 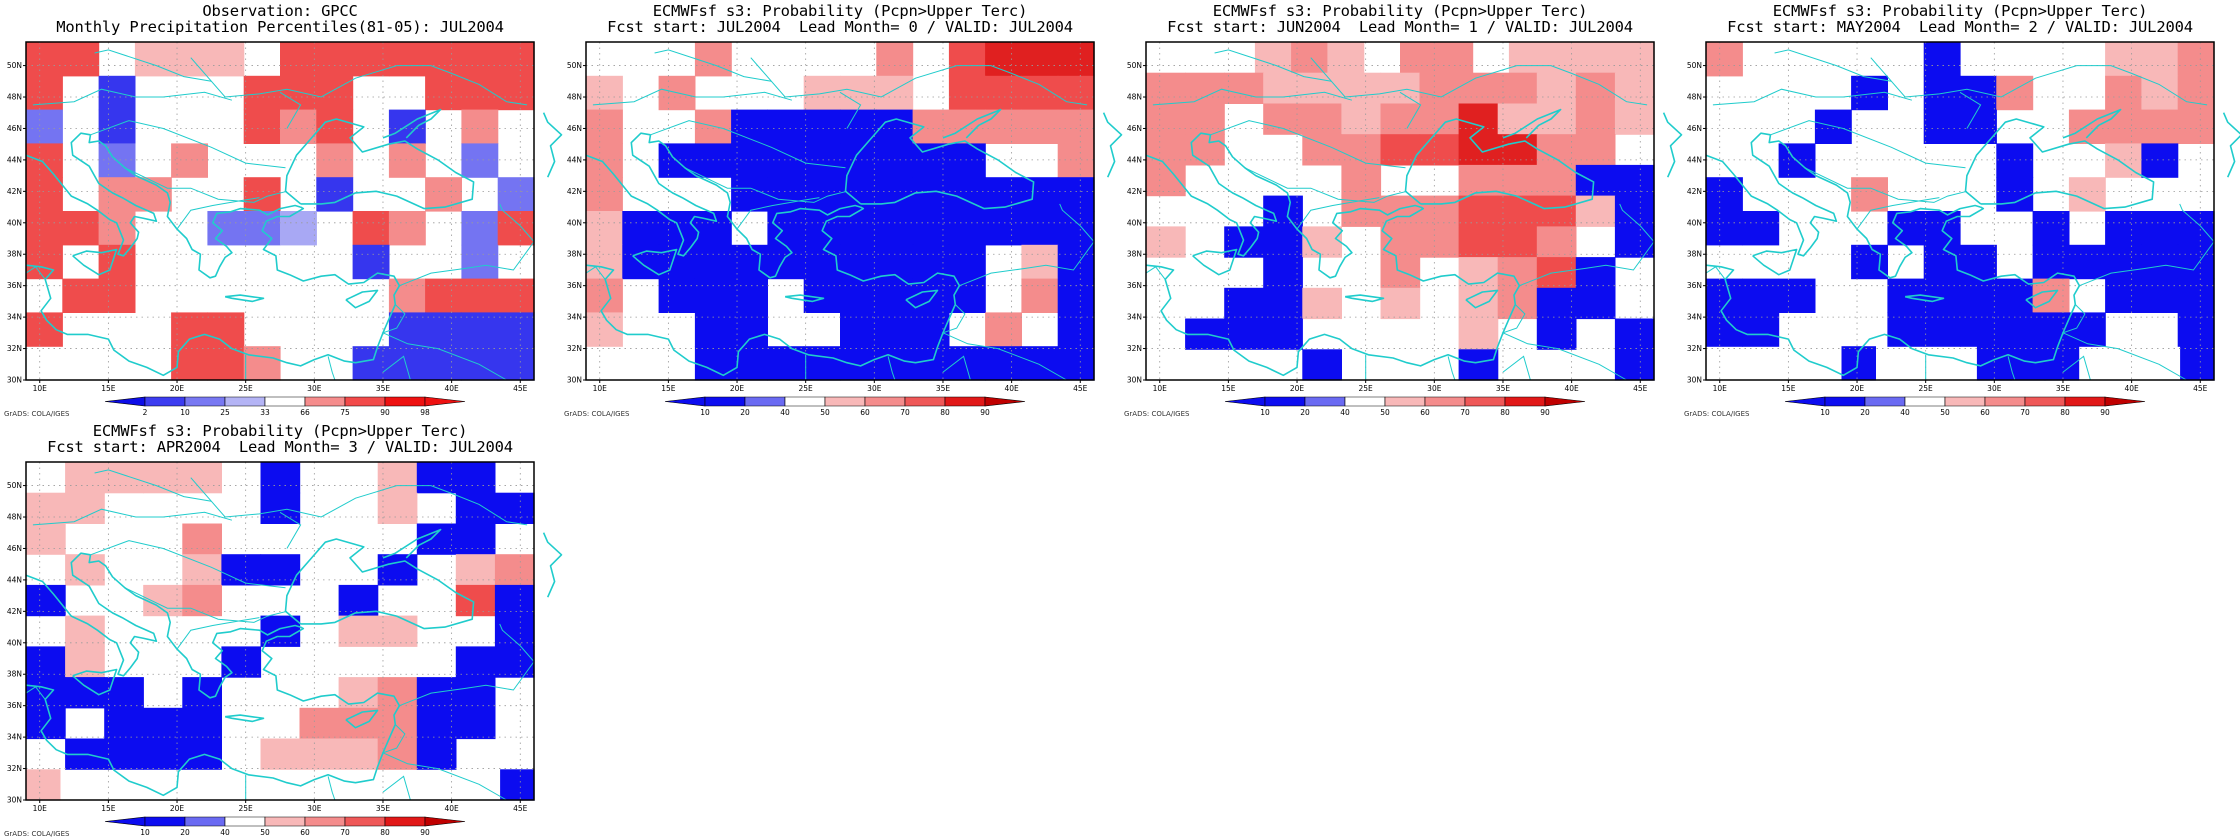 I want to click on lat-tick-label: 38N, so click(x=14, y=674).